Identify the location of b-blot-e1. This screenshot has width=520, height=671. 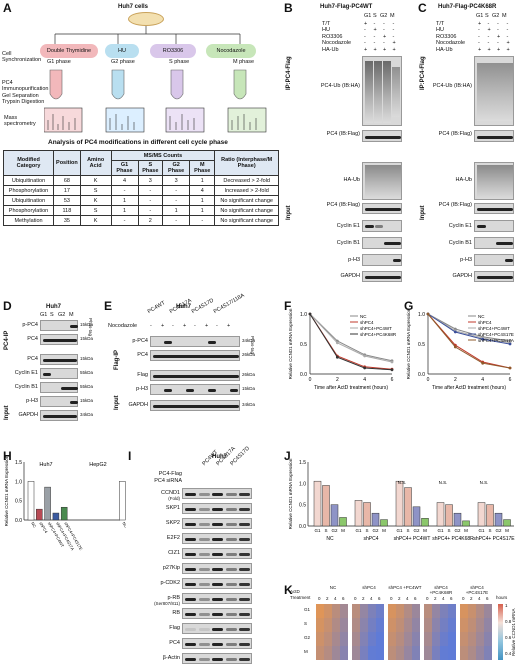
(382, 226).